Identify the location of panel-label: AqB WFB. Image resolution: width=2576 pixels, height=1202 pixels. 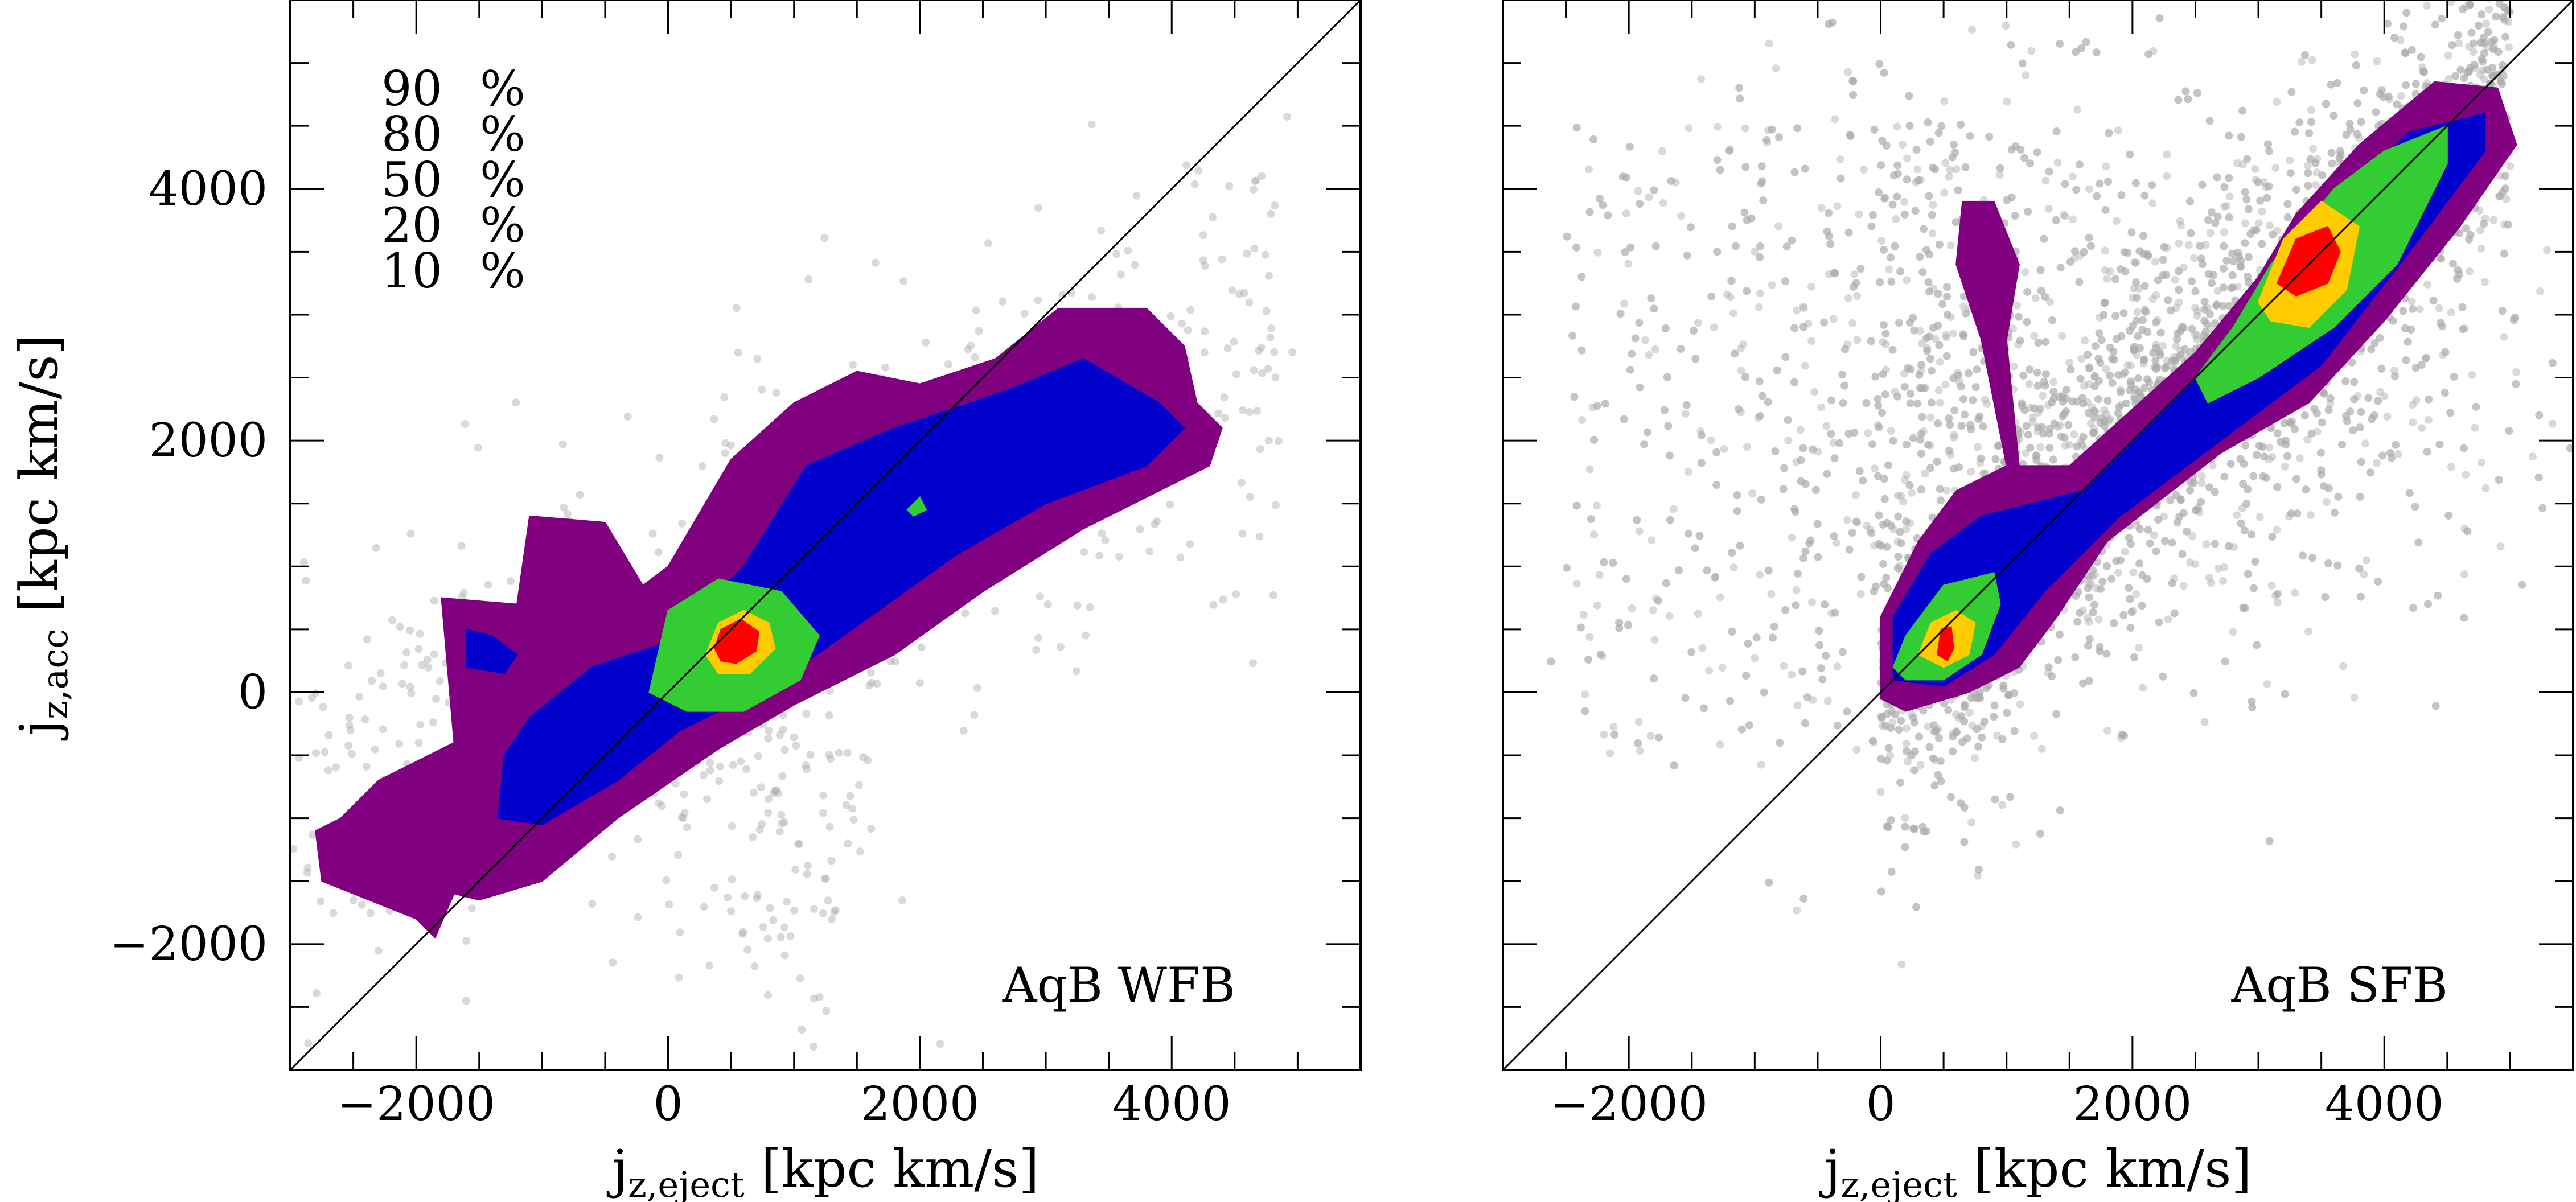
(1118, 985).